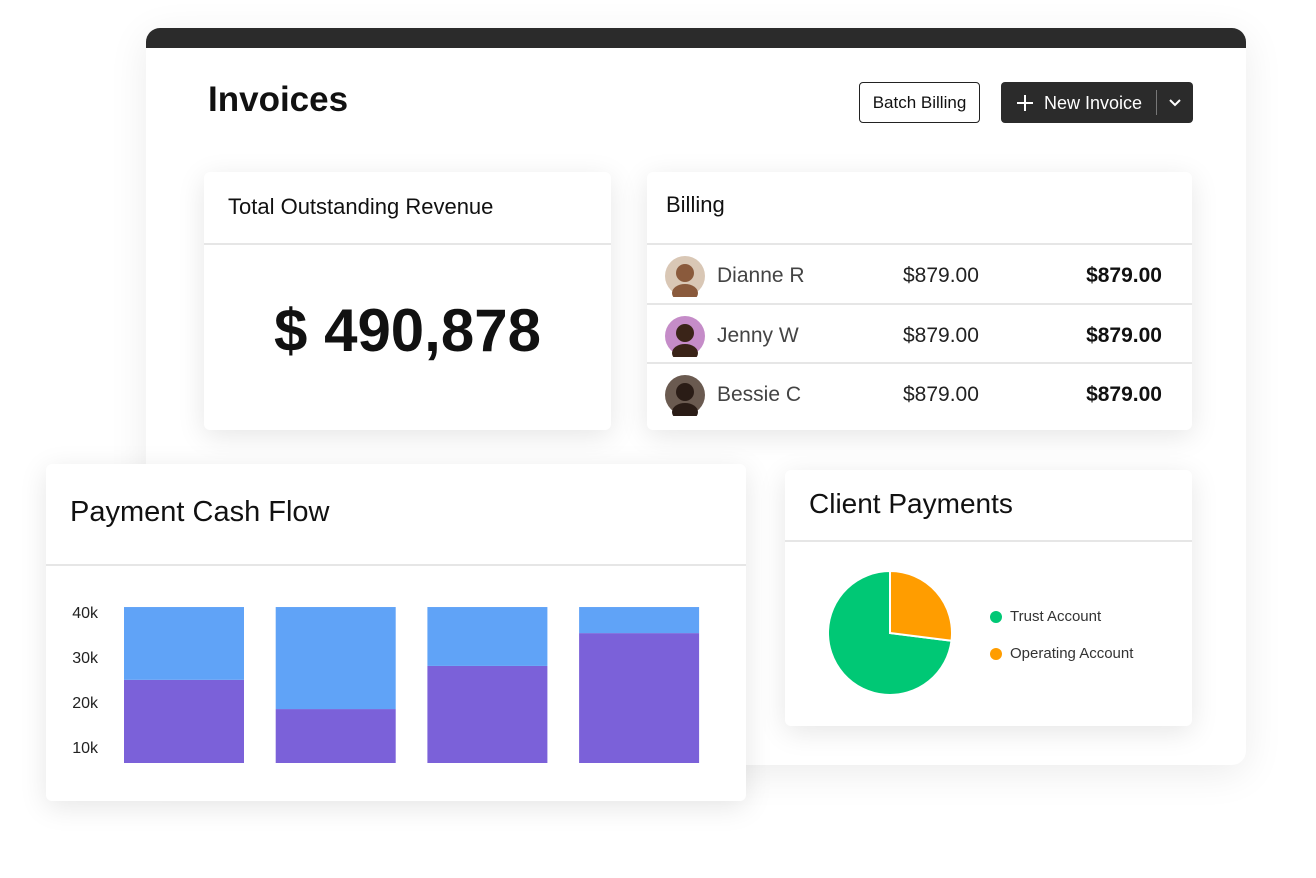 This screenshot has height=878, width=1316. What do you see at coordinates (407, 330) in the screenshot?
I see `revenue-value: $ 490,878` at bounding box center [407, 330].